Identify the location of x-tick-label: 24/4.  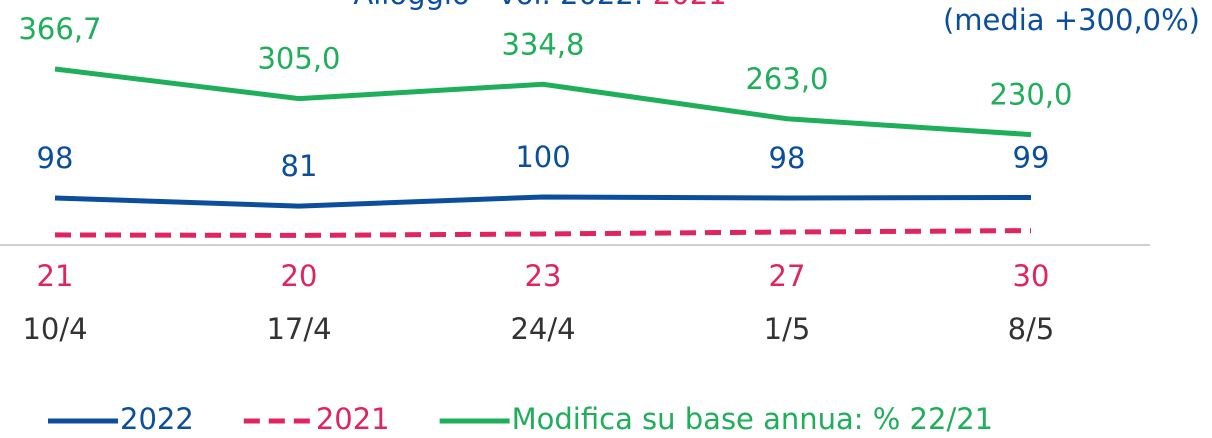
(542, 329).